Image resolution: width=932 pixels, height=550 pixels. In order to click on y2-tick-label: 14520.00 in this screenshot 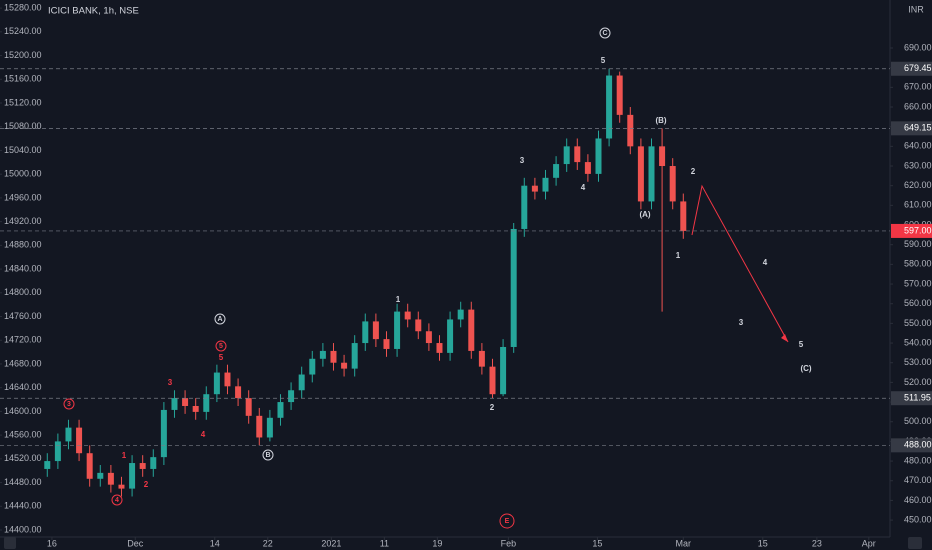, I will do `click(23, 458)`.